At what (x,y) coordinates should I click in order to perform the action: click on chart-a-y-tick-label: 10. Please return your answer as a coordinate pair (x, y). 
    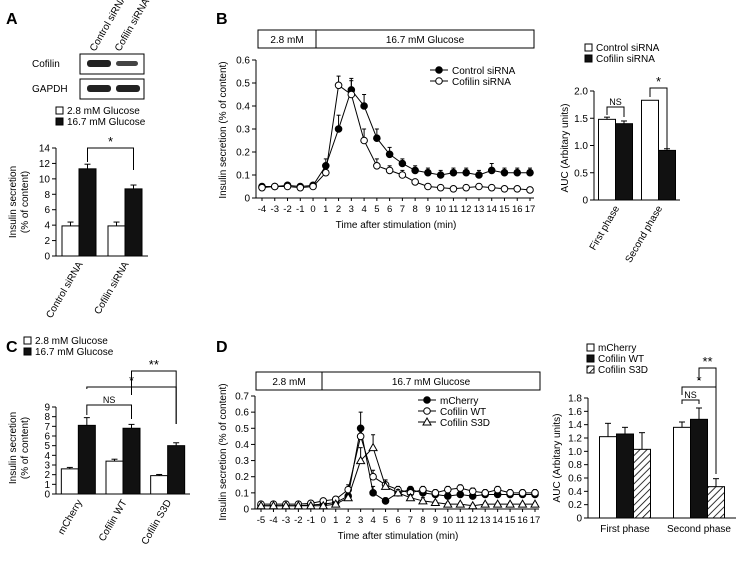
    Looking at the image, I should click on (45, 179).